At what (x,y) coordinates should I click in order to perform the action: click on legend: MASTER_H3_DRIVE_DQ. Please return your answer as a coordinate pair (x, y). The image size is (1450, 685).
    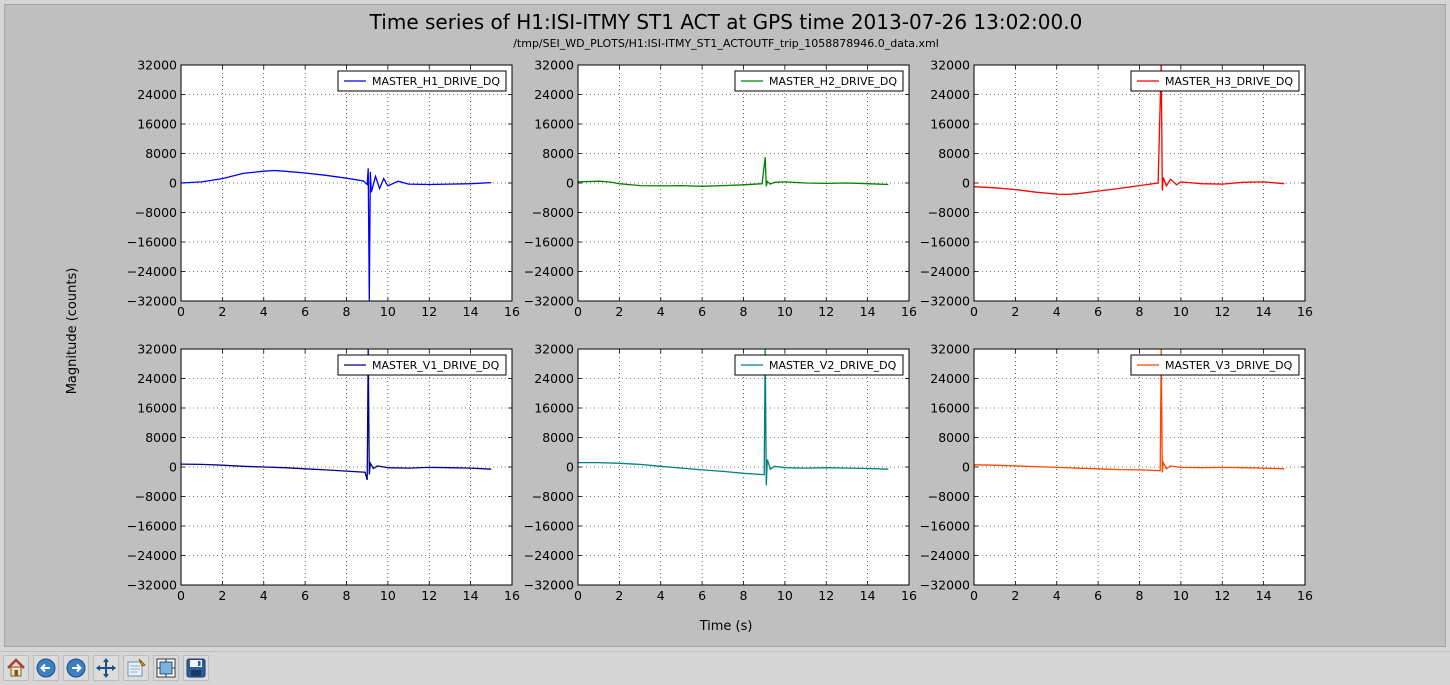
    Looking at the image, I should click on (1215, 81).